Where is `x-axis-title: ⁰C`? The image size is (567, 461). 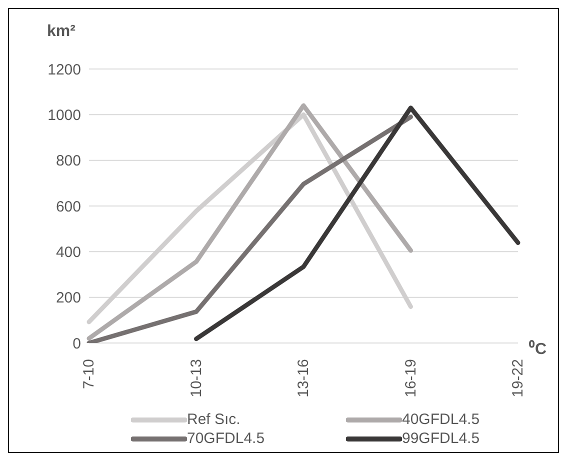
x-axis-title: ⁰C is located at coordinates (538, 349).